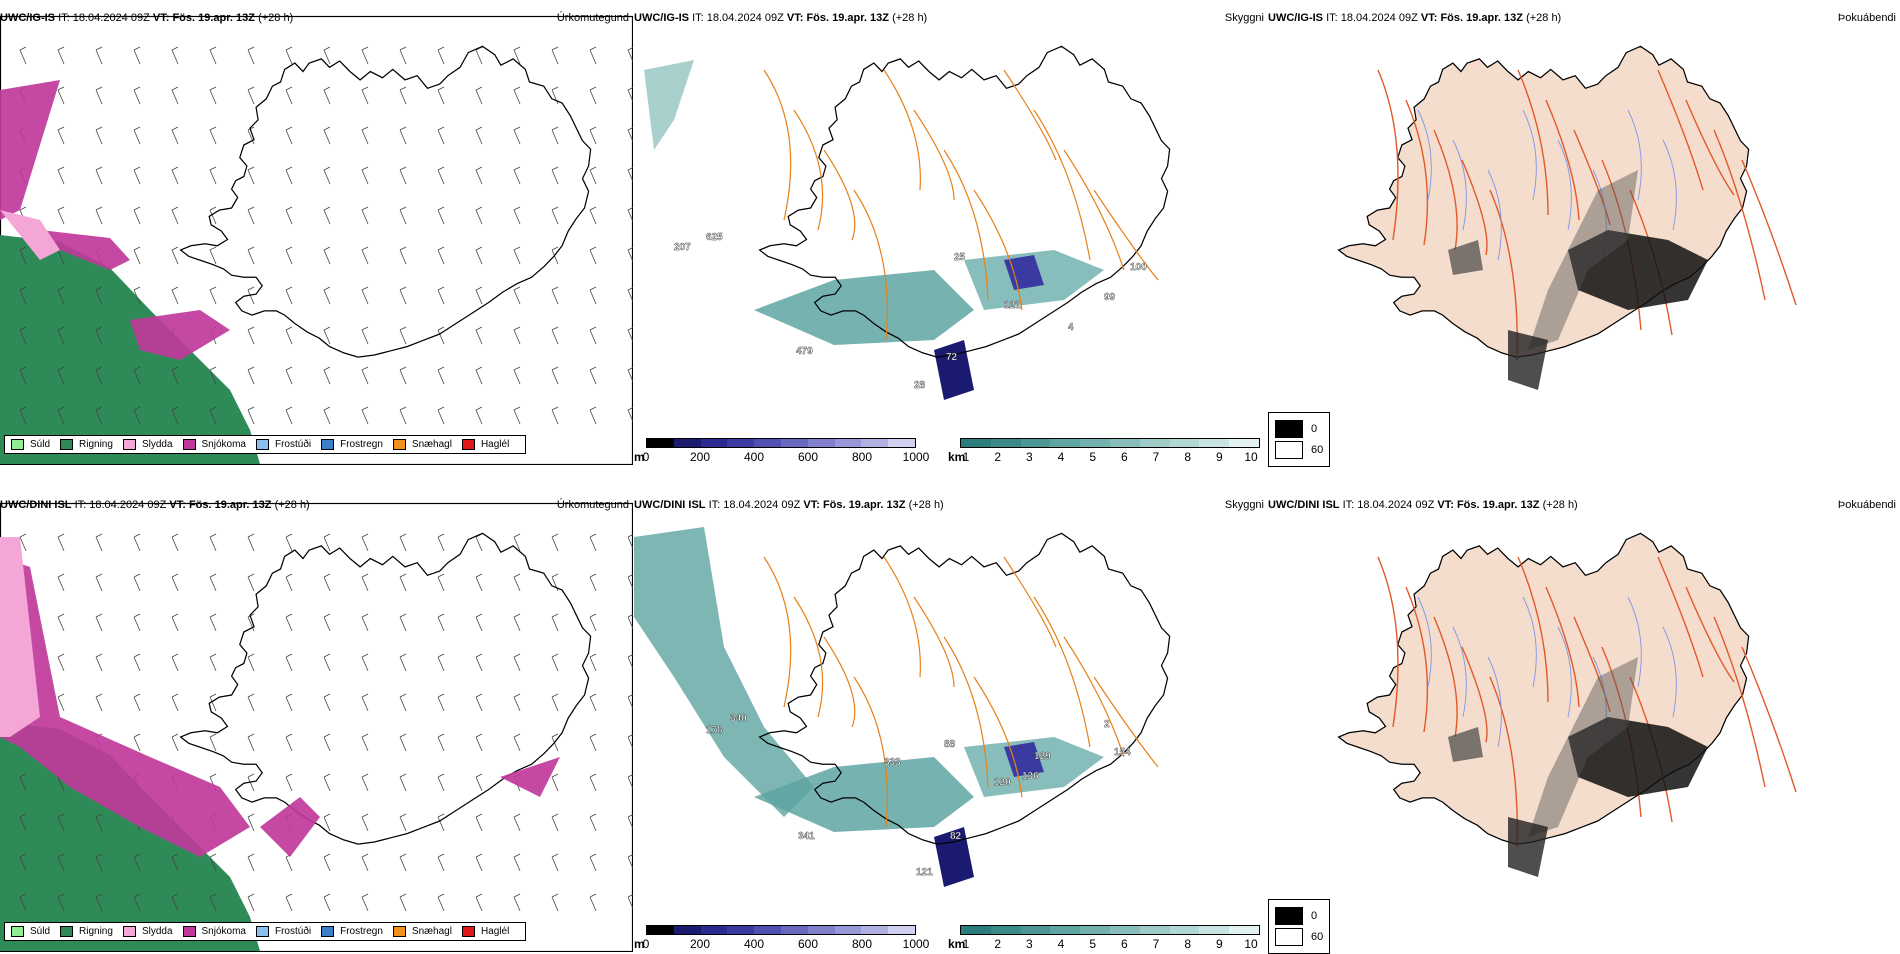  Describe the element at coordinates (361, 444) in the screenshot. I see `legend-label: Frostregn` at that location.